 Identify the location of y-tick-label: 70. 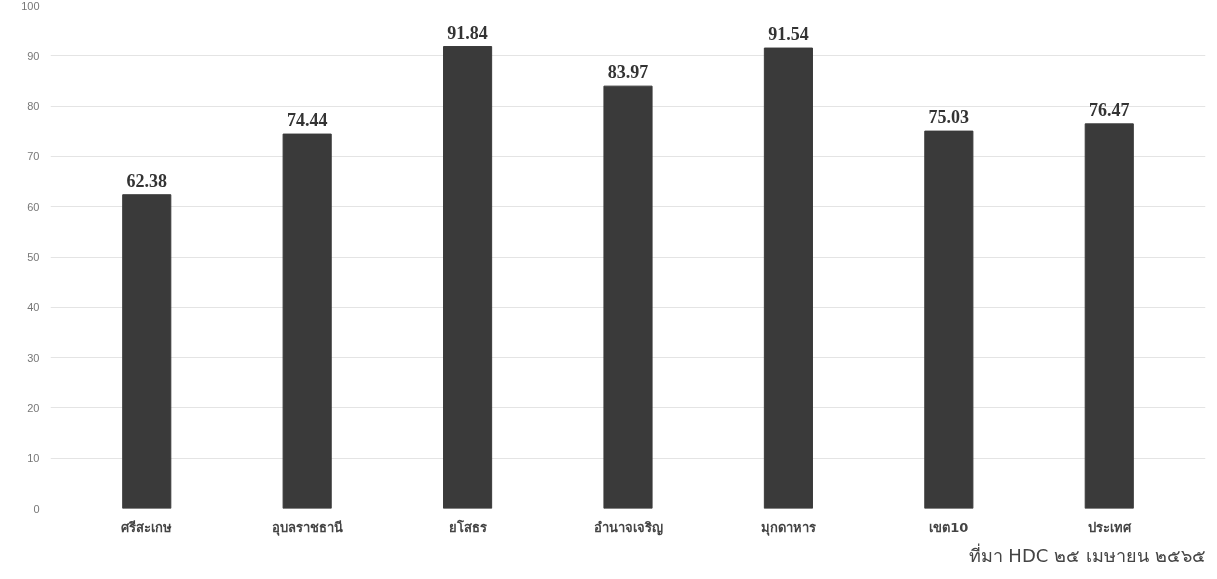
(33, 156).